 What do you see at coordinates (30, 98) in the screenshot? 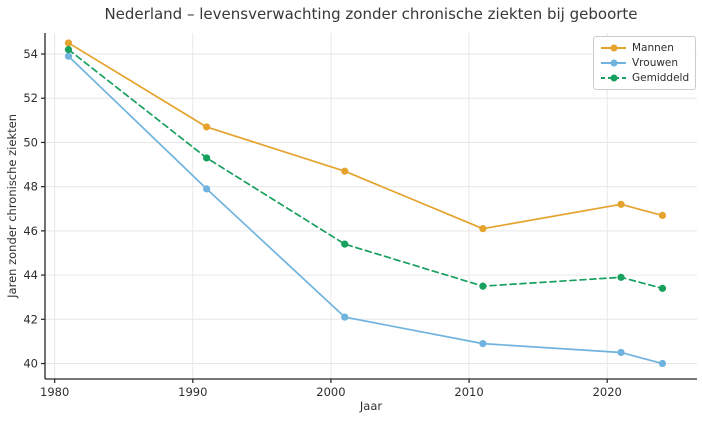
I see `y-tick-label: 52` at bounding box center [30, 98].